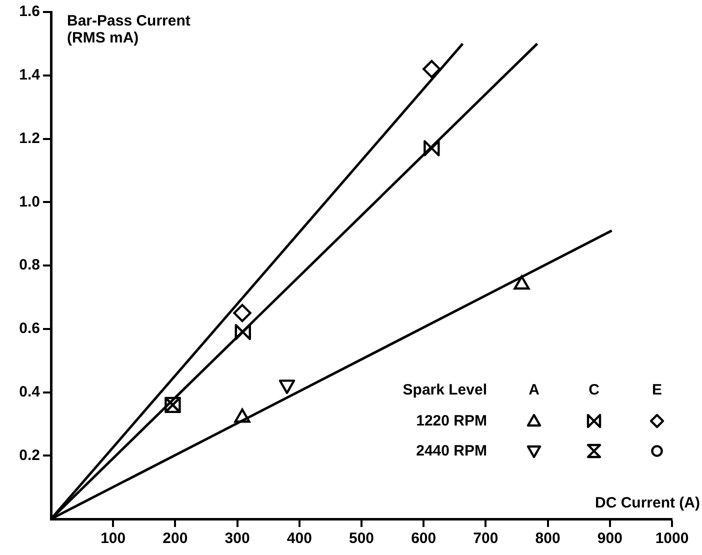 This screenshot has height=555, width=702. What do you see at coordinates (485, 539) in the screenshot?
I see `x-tick-label: 700` at bounding box center [485, 539].